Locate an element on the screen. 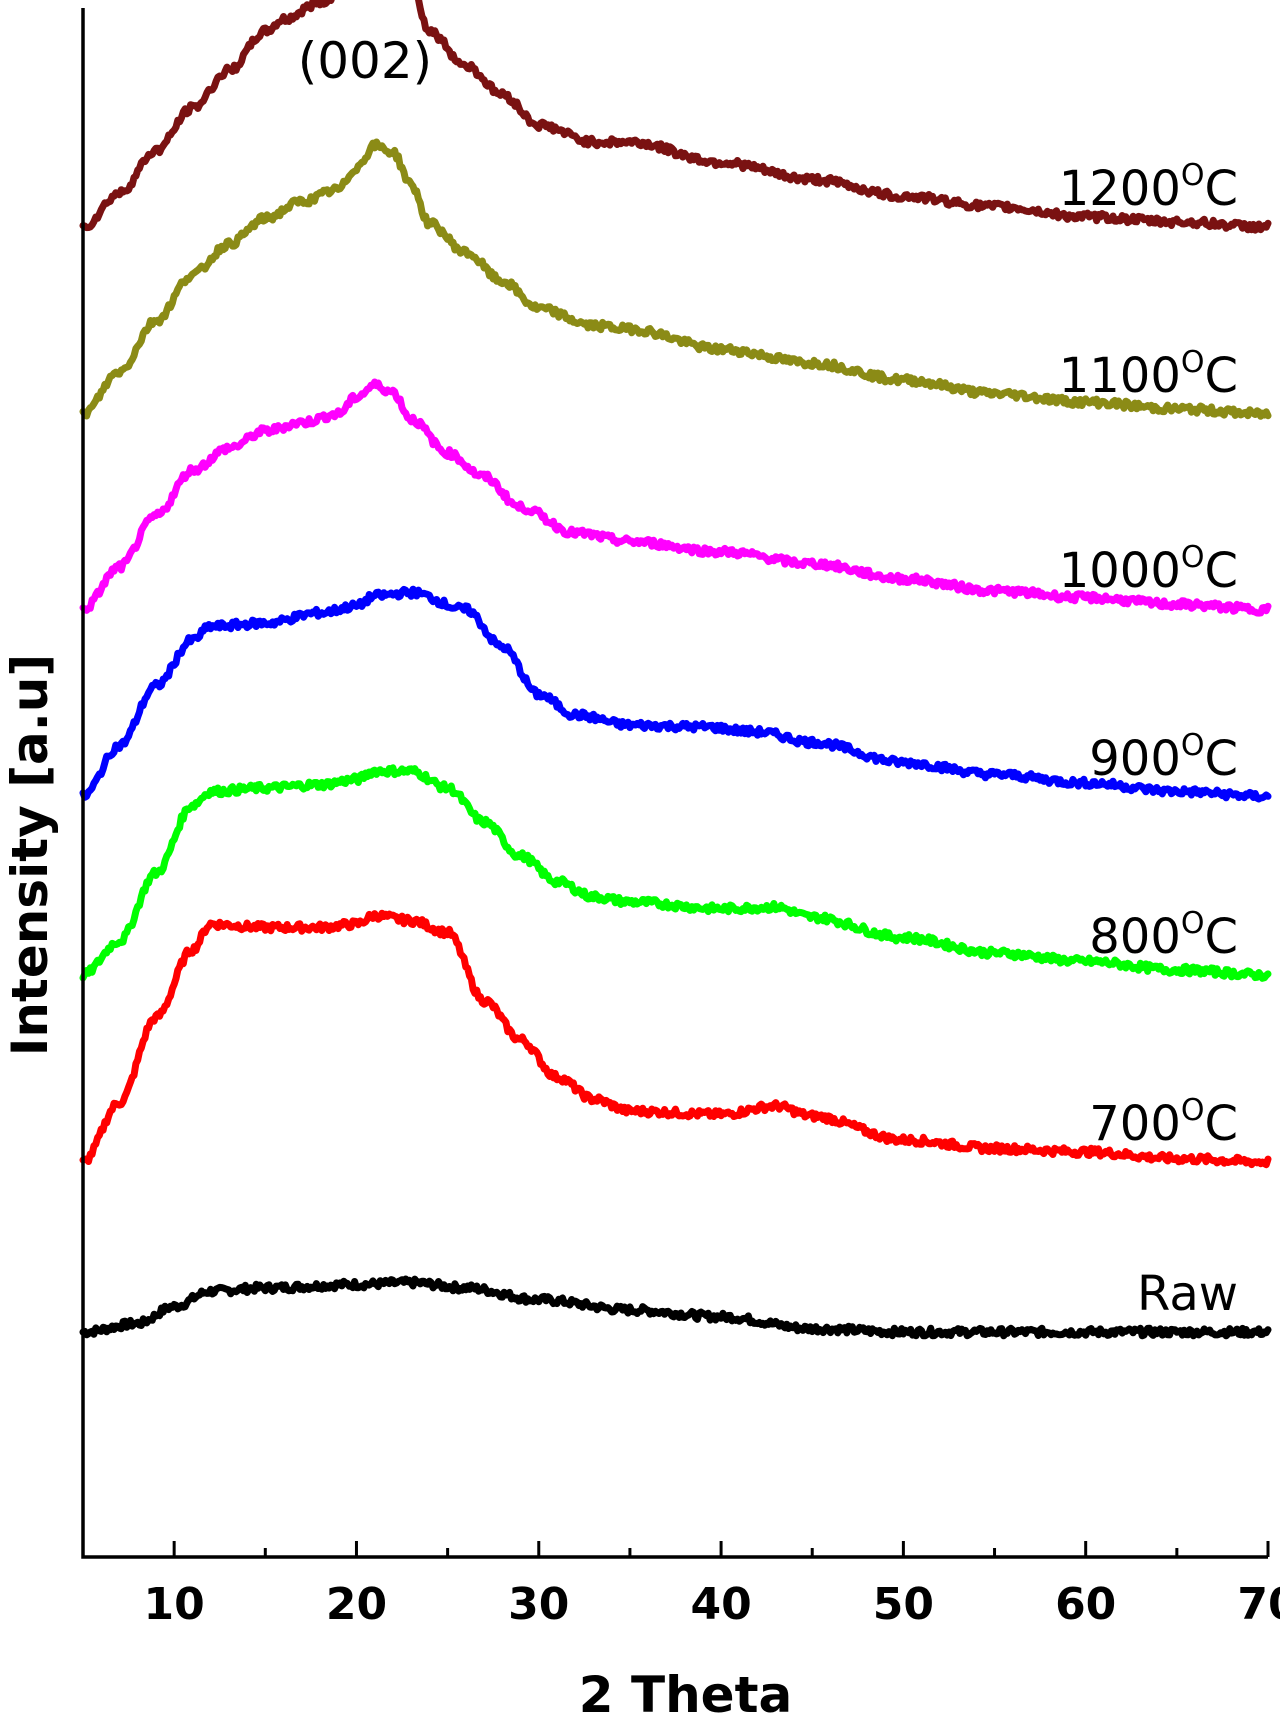 The image size is (1280, 1722). series-label: 800OC is located at coordinates (1163, 935).